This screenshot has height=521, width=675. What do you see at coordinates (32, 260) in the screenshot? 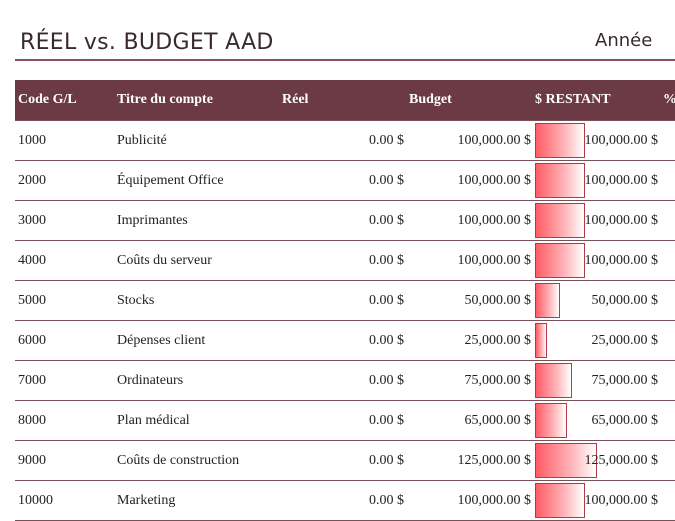
I see `account-code: 4000` at bounding box center [32, 260].